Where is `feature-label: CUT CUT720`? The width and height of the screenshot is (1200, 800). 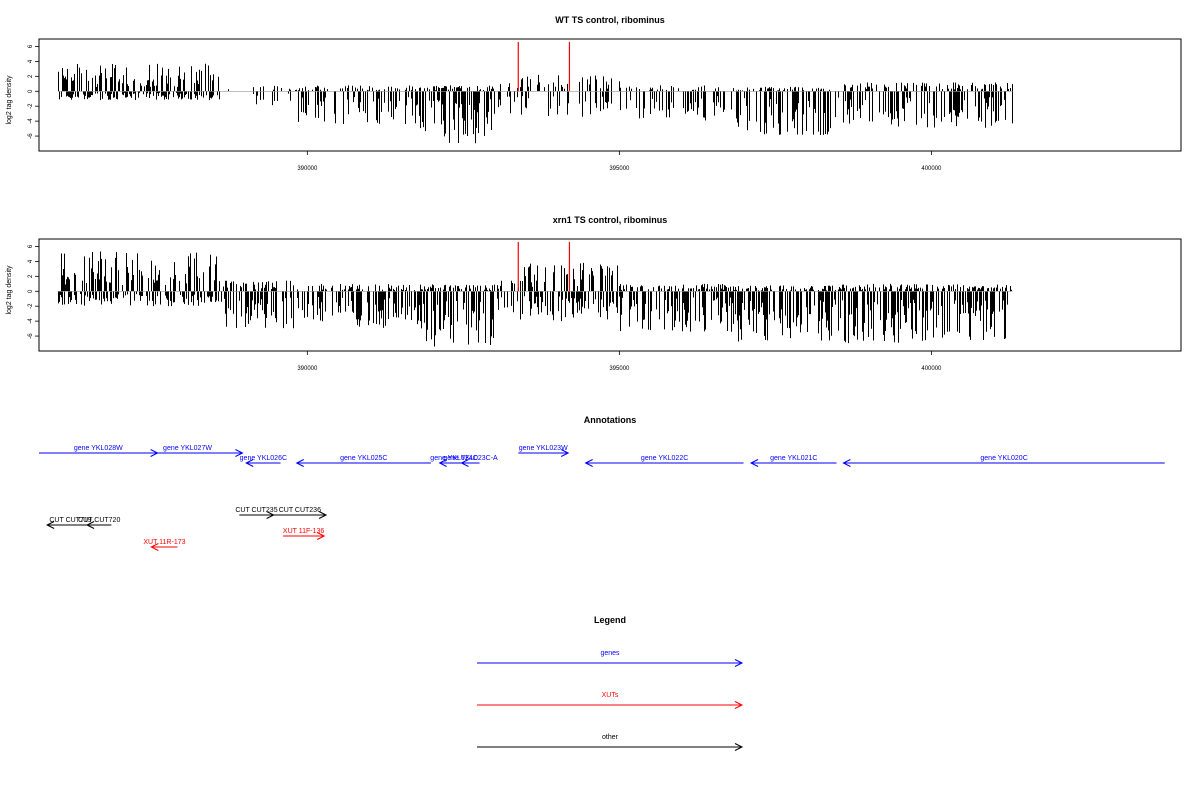
feature-label: CUT CUT720 is located at coordinates (99, 520).